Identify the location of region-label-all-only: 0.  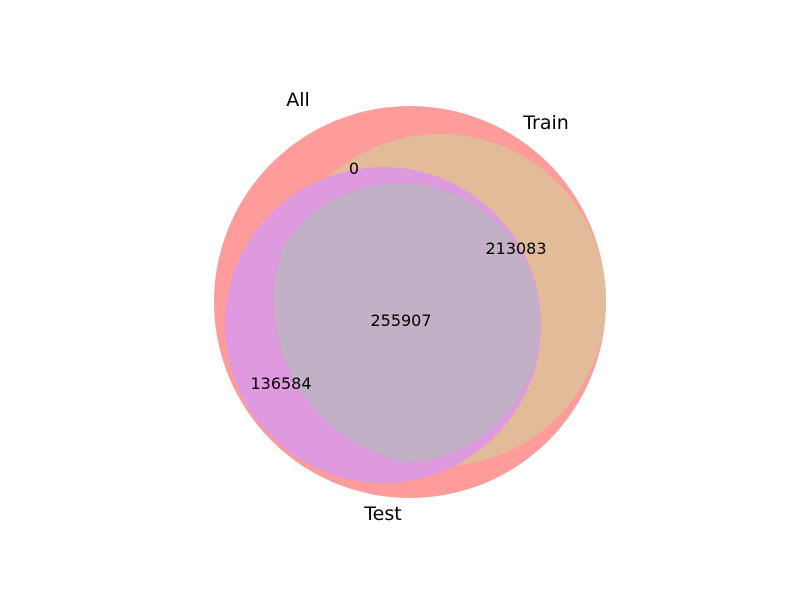
(354, 168).